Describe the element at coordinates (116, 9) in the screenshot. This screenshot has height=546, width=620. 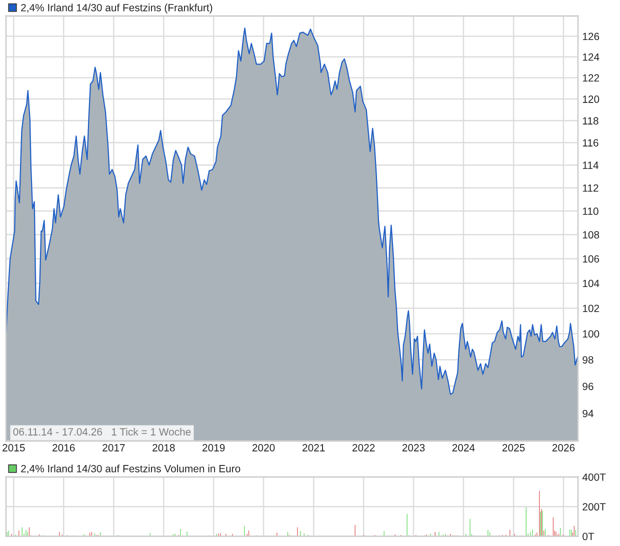
I see `legend-label: 2,4% Irland 14/30 auf Festzins (Frankfurt)` at that location.